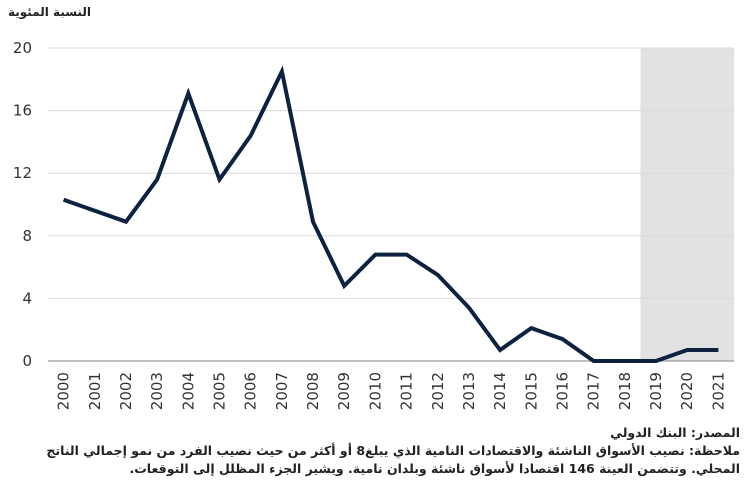 This screenshot has height=504, width=750. What do you see at coordinates (27, 236) in the screenshot?
I see `y-tick-label: 8` at bounding box center [27, 236].